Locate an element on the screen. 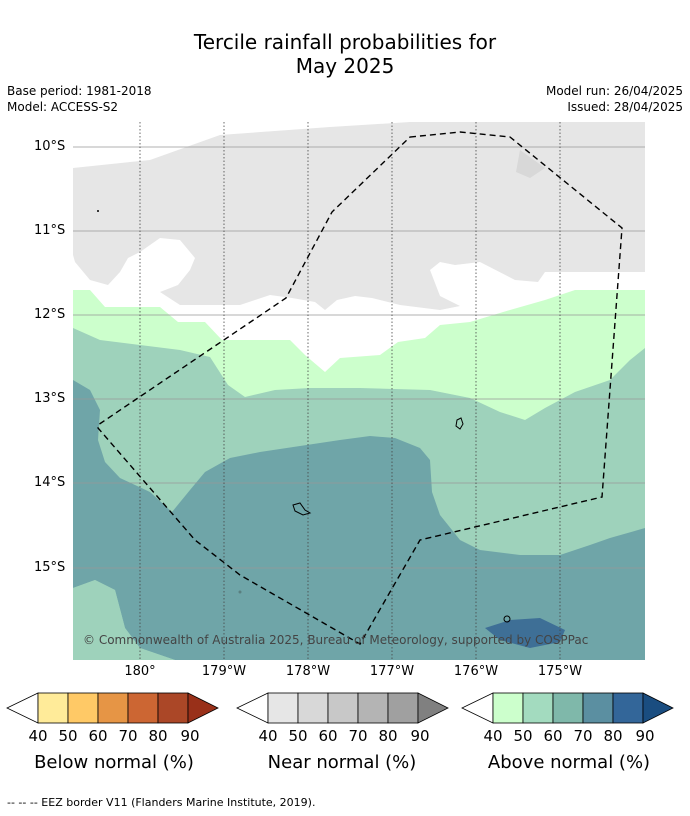  above-50-bottom is located at coordinates (124, 620).